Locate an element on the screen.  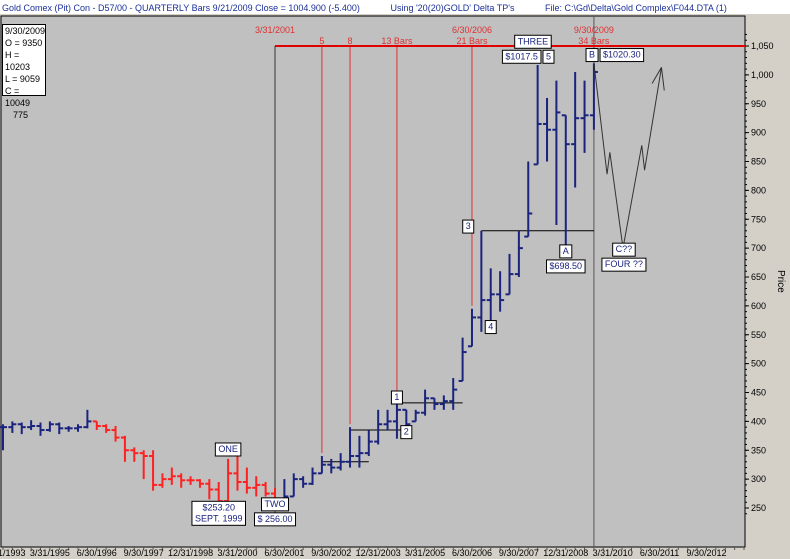
x-tick-label: 9/30/2012 is located at coordinates (706, 553).